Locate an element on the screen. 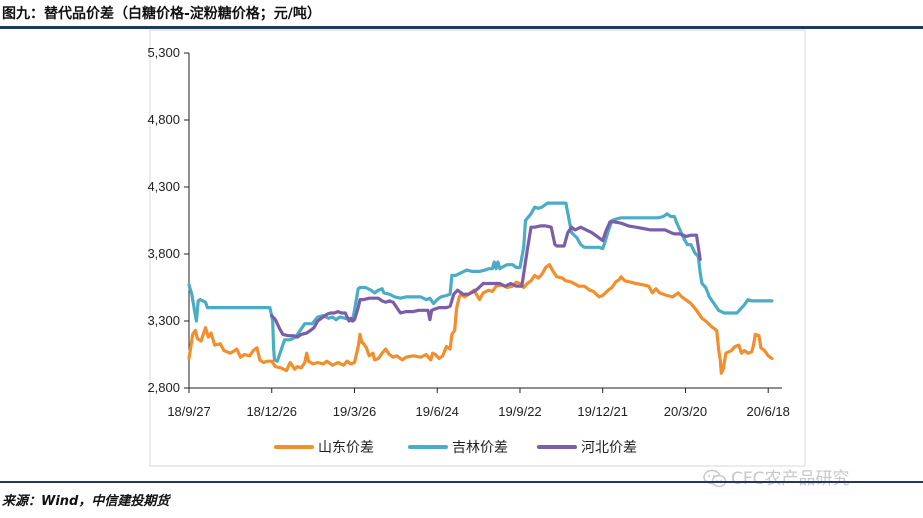  x-tick-label: 18/12/26 is located at coordinates (271, 411).